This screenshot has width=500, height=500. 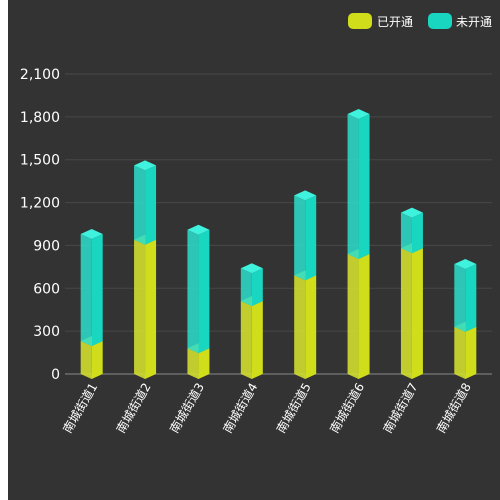 What do you see at coordinates (266, 408) in the screenshot?
I see `x-axis-labels: 南城街道1 南城街道2 南城街道3 南城街道4 南城街道5 南城街道6 南城街道7 南城街道8` at bounding box center [266, 408].